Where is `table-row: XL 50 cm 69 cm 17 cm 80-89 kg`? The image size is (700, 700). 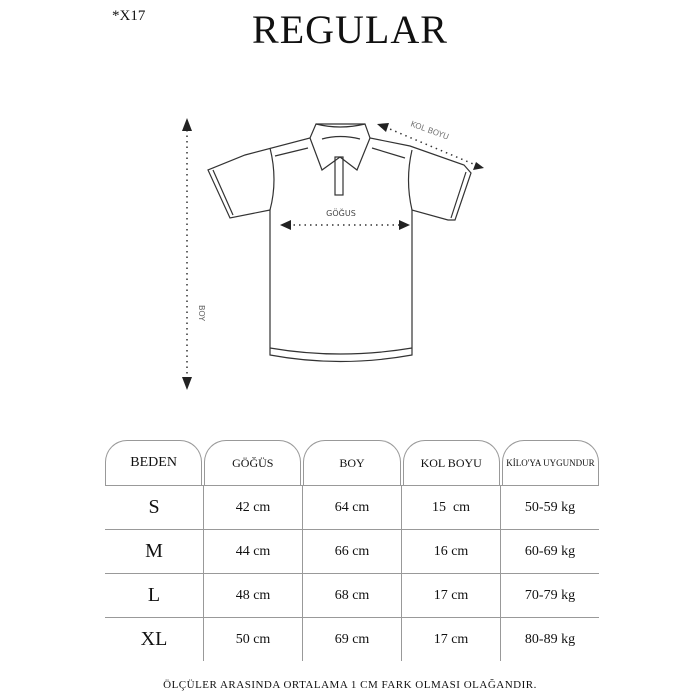
table-row: XL 50 cm 69 cm 17 cm 80-89 kg is located at coordinates (352, 639).